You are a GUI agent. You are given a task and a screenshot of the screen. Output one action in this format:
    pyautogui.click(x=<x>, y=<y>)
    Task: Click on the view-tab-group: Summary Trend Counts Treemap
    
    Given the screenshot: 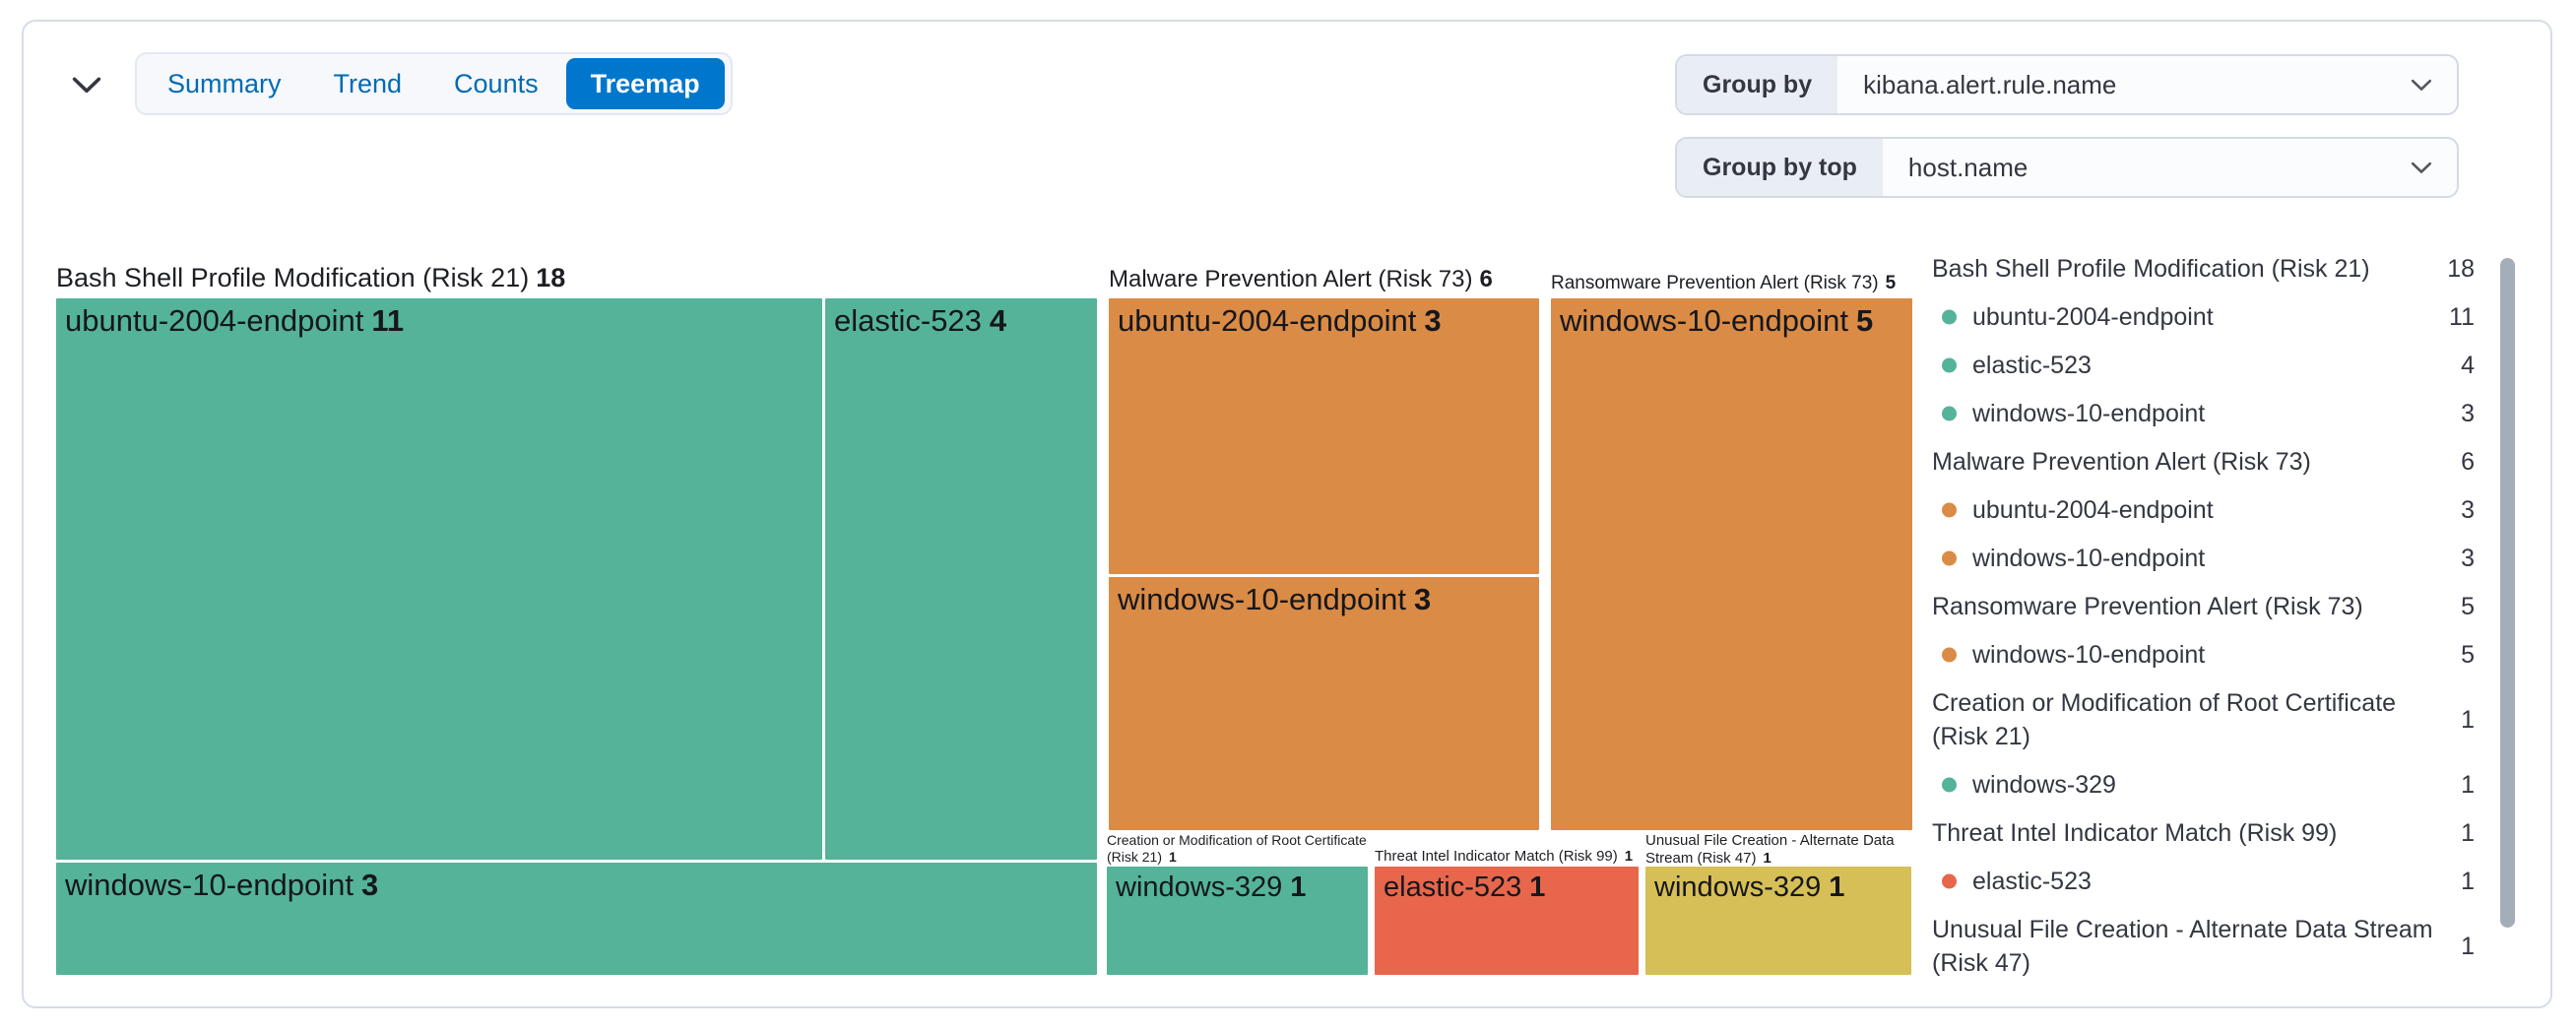 What is the action you would take?
    pyautogui.click(x=434, y=83)
    